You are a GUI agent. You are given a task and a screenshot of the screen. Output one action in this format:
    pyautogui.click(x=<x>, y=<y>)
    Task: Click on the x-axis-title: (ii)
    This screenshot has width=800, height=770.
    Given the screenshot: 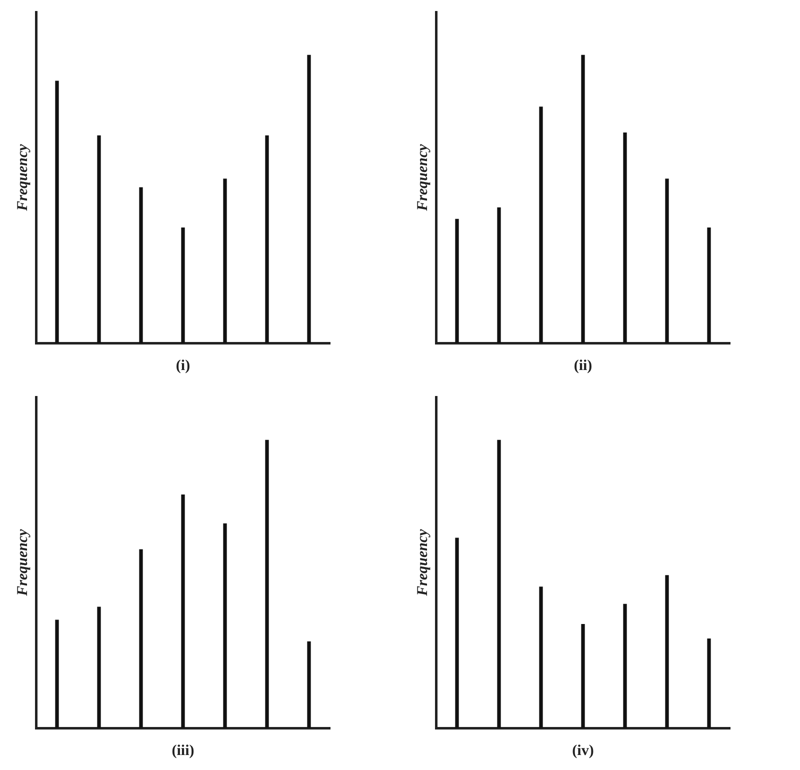 What is the action you would take?
    pyautogui.click(x=583, y=366)
    